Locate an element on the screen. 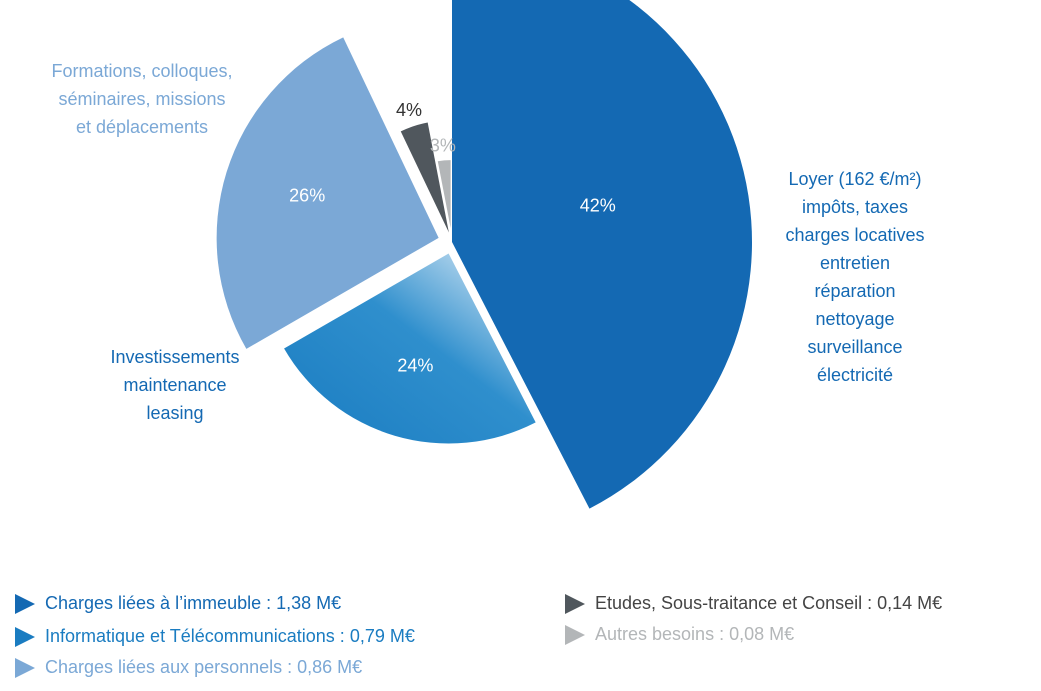  slice-description: réparation is located at coordinates (854, 291).